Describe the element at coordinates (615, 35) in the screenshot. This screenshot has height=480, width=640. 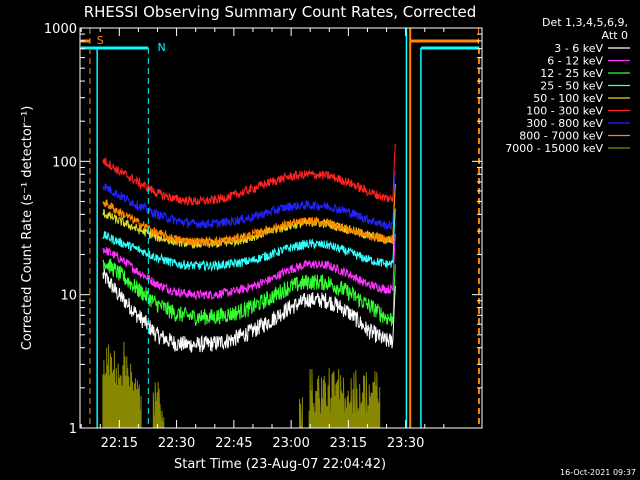
I see `legend-header-line-2: Att 0` at that location.